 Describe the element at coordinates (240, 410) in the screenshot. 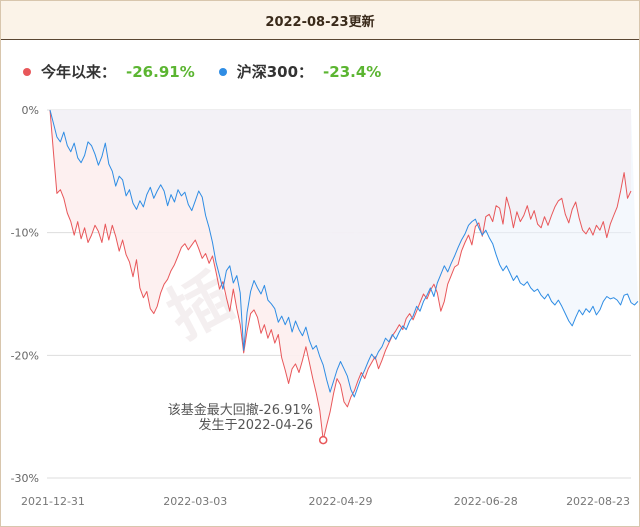

I see `drawdown-annotation-line1: 该基金最大回撤-26.91%` at that location.